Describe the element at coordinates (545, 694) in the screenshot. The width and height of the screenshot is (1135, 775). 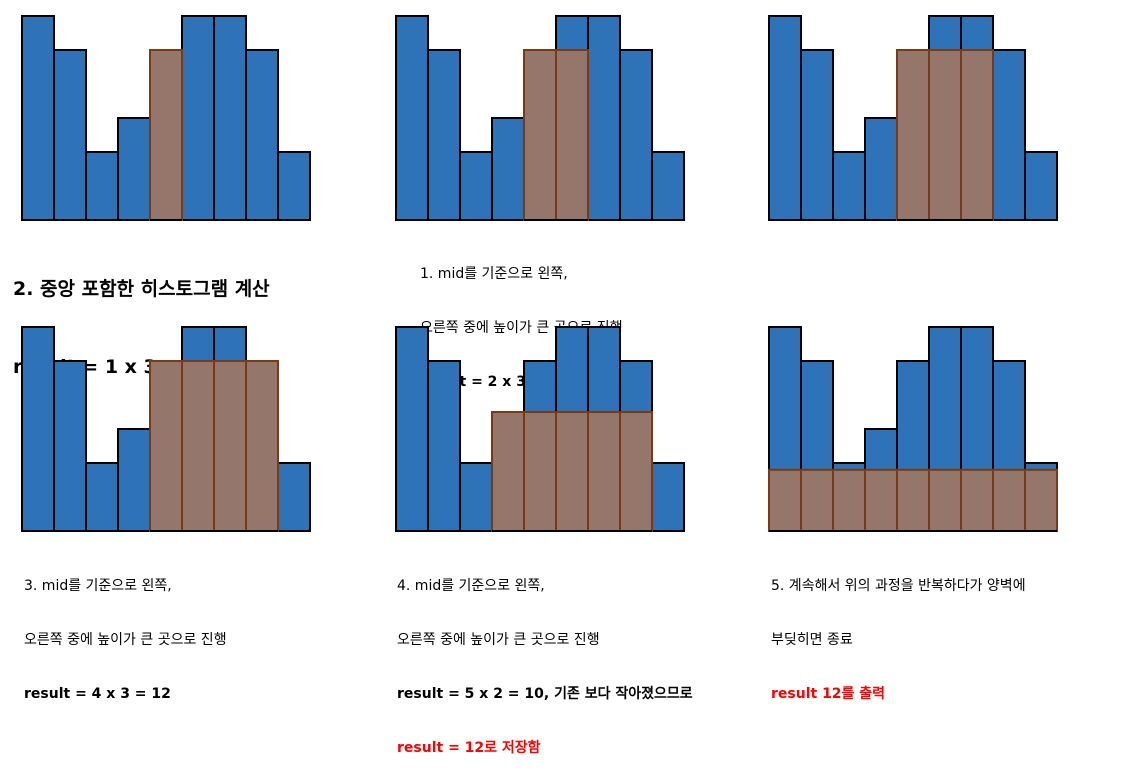
I see `caption-result: result = 5 x 2 = 10, 기존 보다 작아졌으므로` at that location.